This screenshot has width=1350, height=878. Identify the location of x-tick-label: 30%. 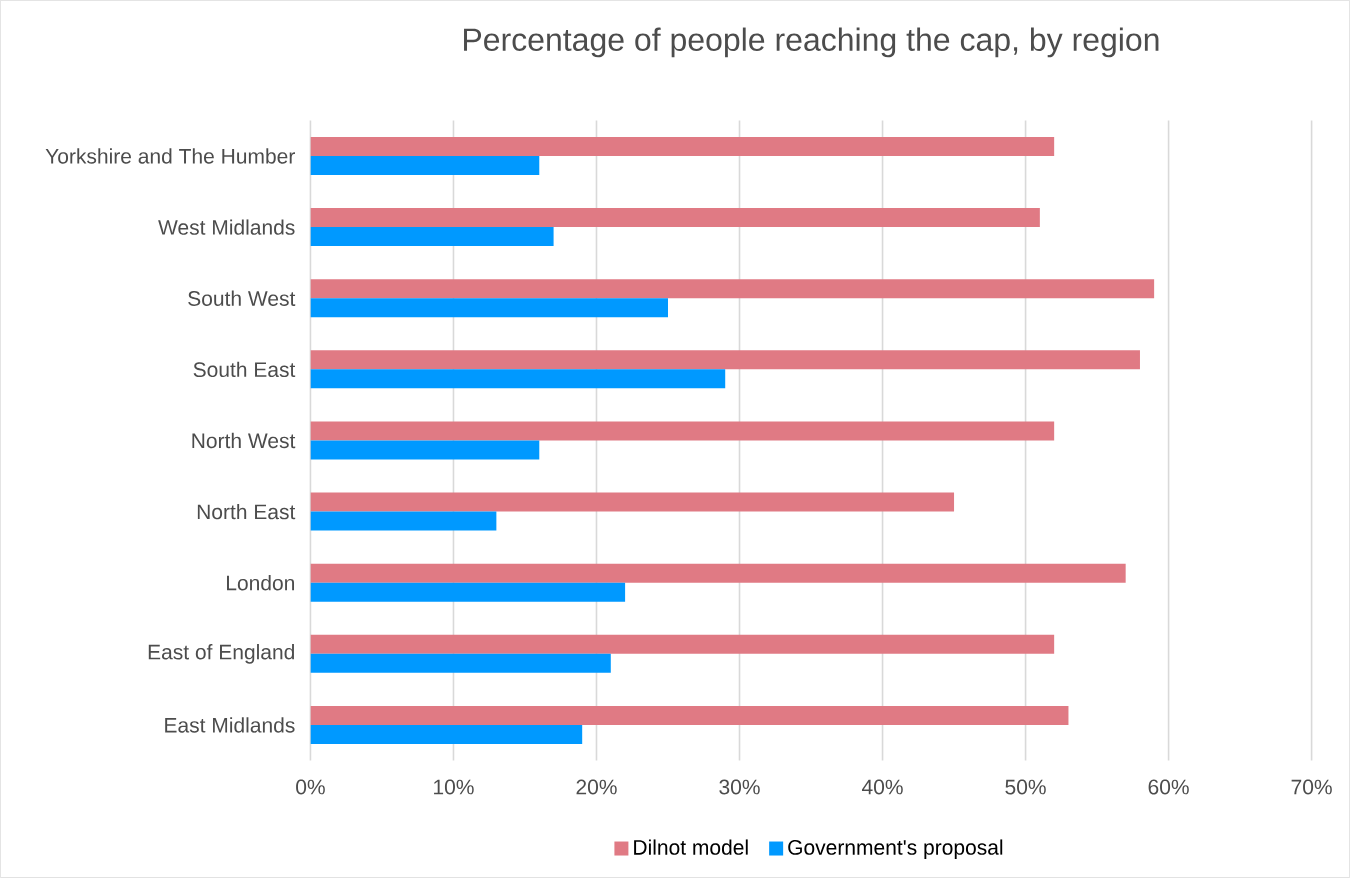
(739, 787).